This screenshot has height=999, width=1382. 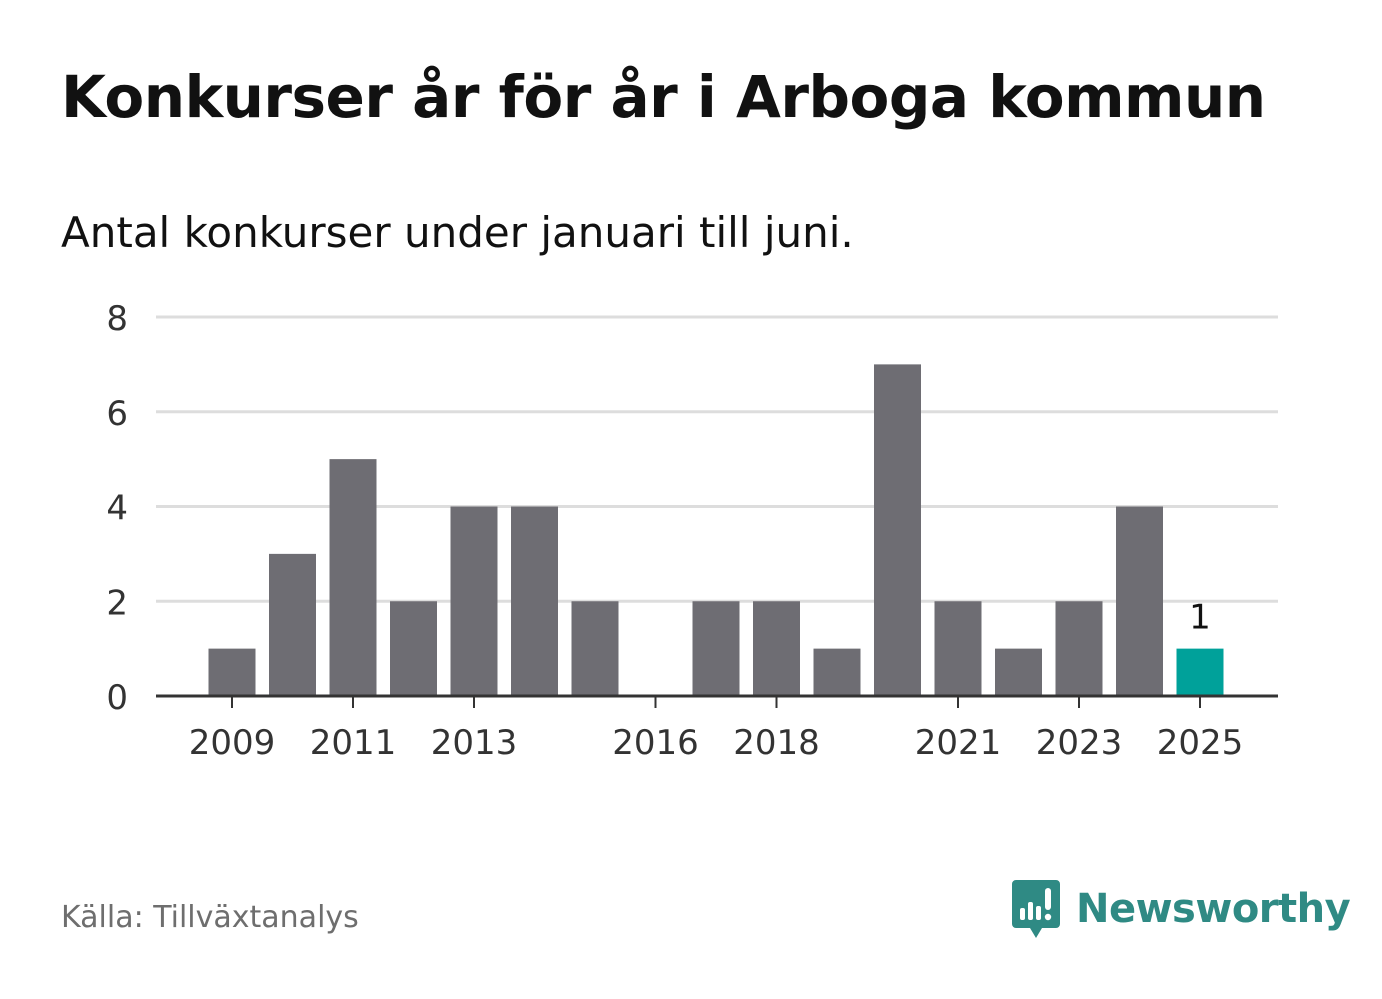 I want to click on newsworthy-logo-icon, so click(x=1036, y=909).